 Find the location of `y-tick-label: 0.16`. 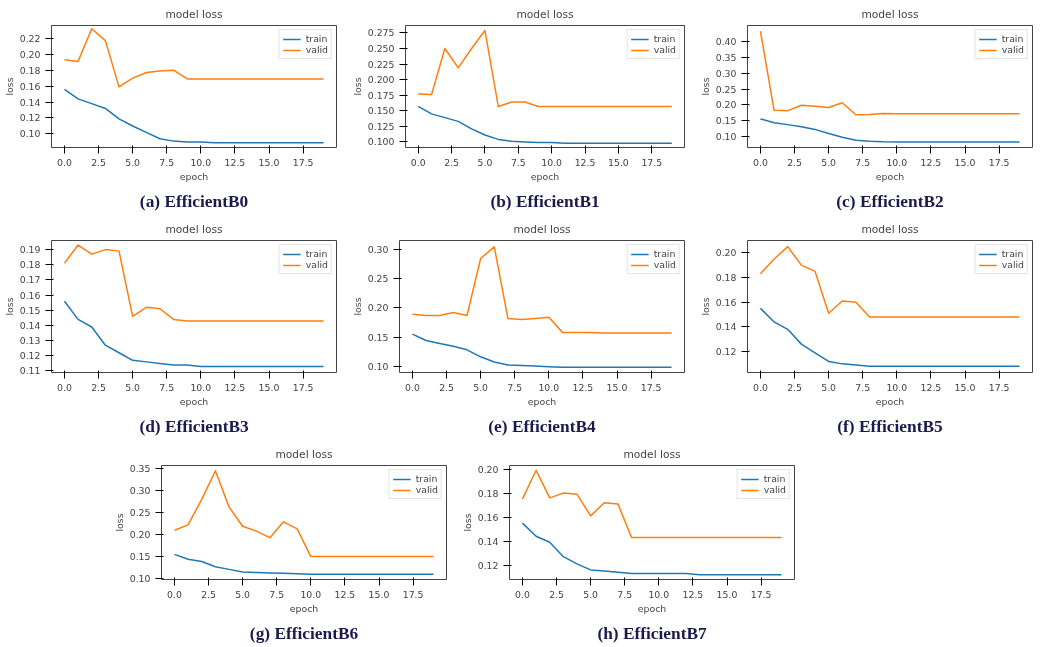

y-tick-label: 0.16 is located at coordinates (488, 517).